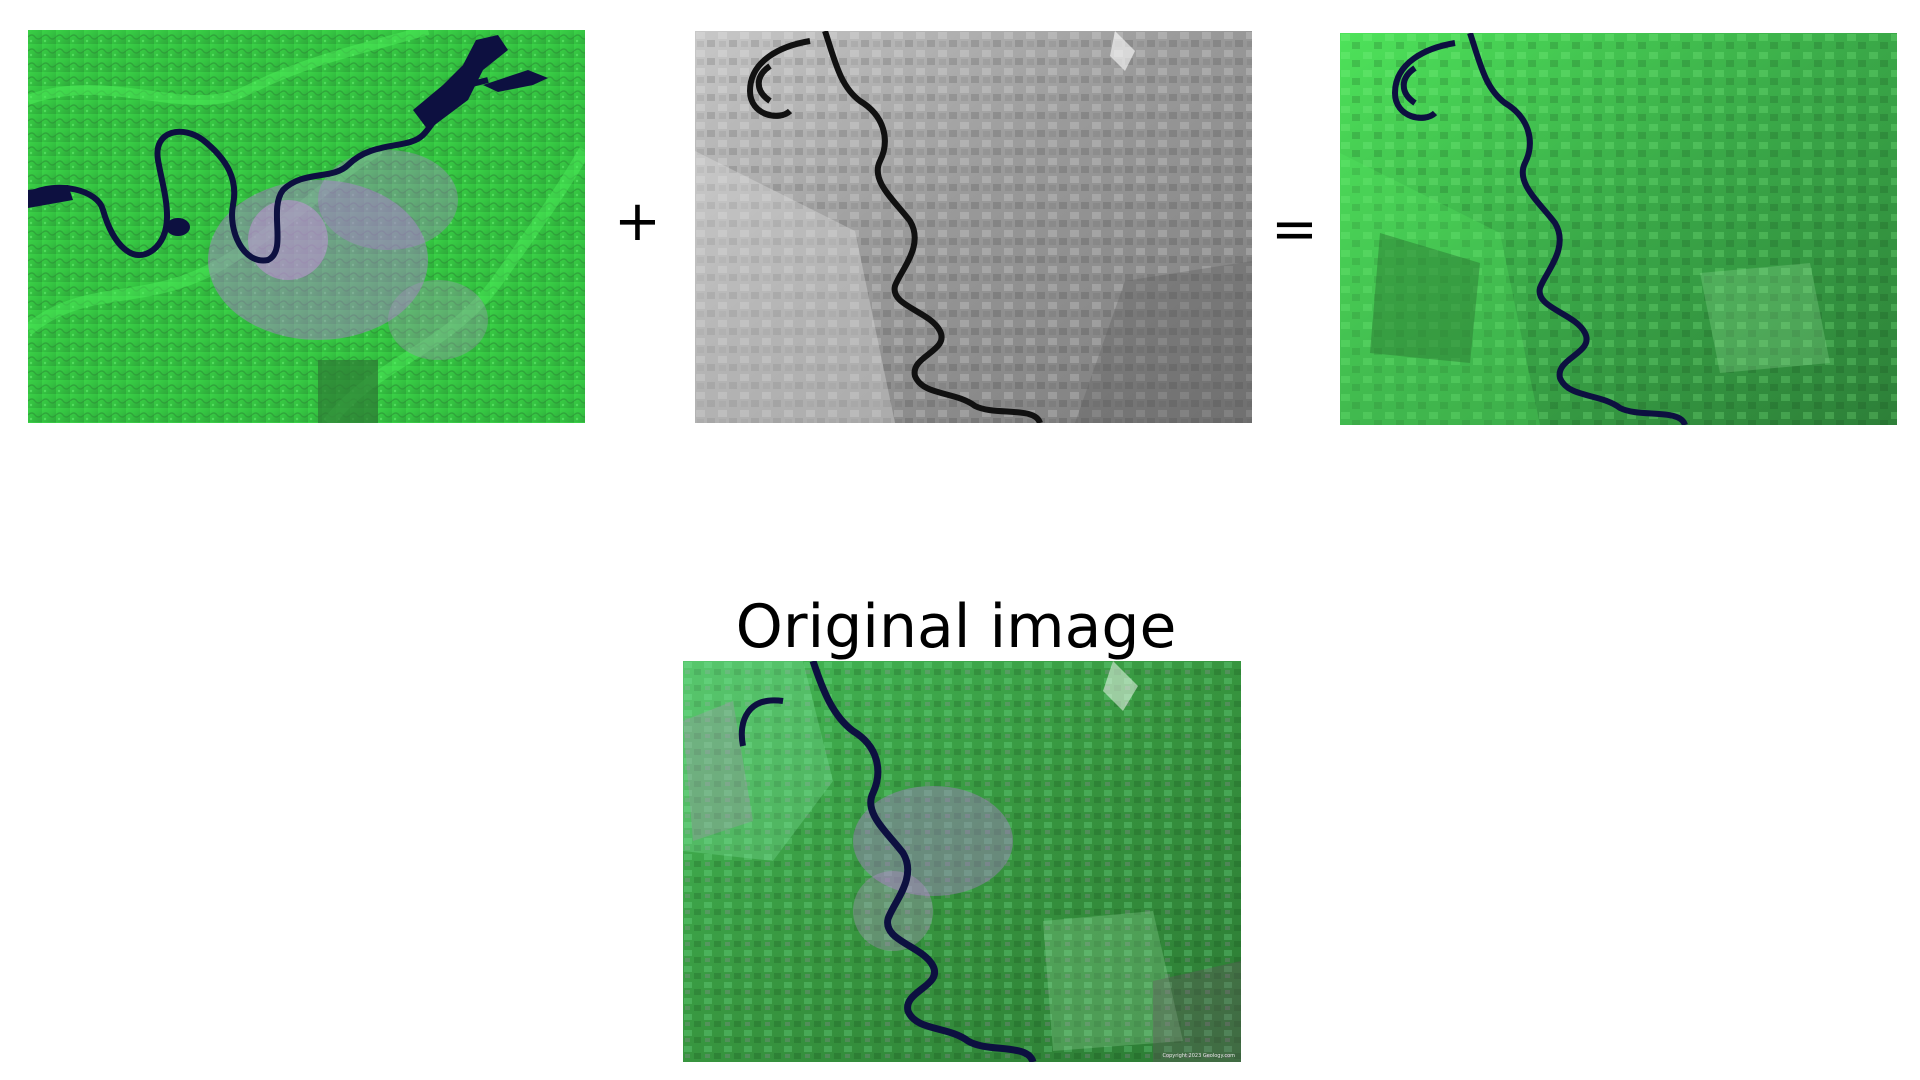  I want to click on grayscale-satellite-svg, so click(973, 227).